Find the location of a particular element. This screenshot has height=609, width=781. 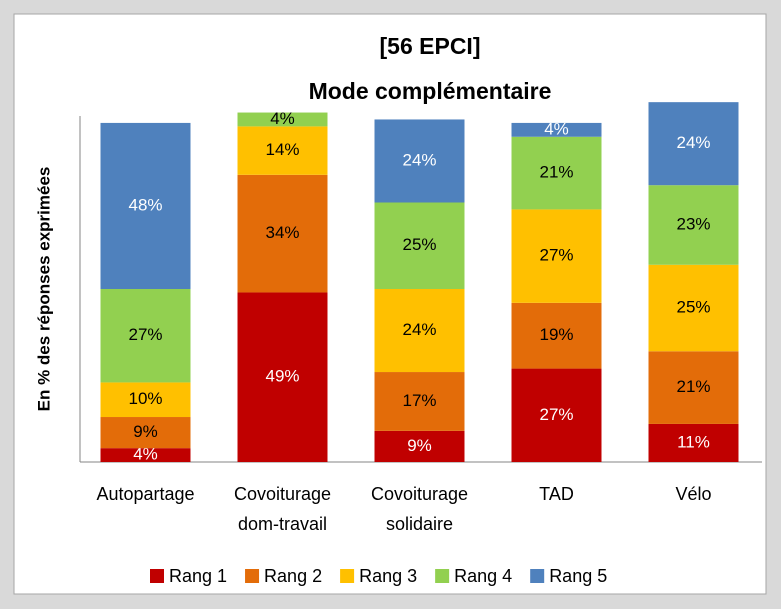

data-label: 19% is located at coordinates (556, 334).